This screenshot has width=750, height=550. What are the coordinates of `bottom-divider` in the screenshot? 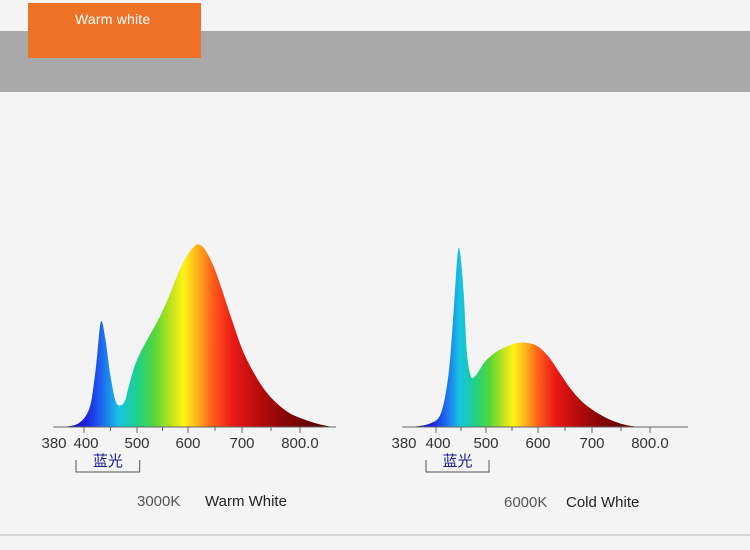 It's located at (375, 535).